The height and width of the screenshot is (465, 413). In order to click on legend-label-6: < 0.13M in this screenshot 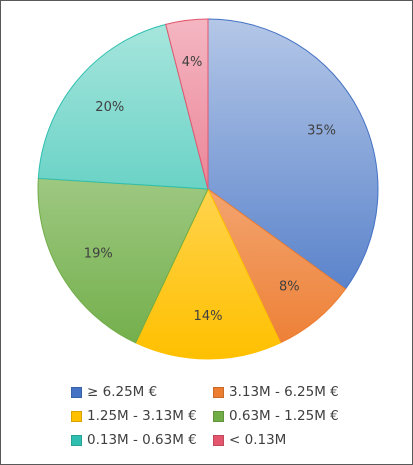, I will do `click(258, 440)`.